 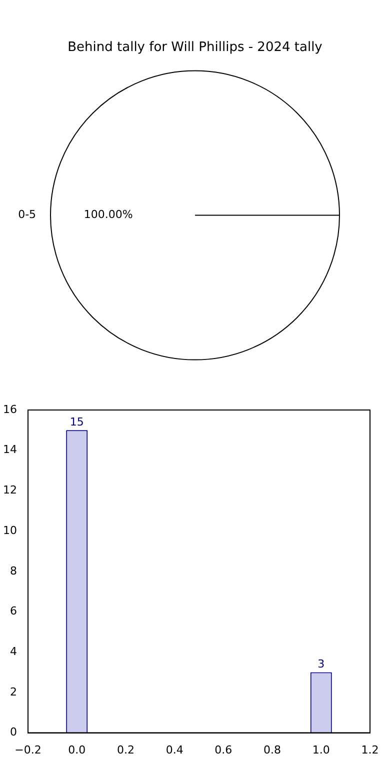 What do you see at coordinates (9, 530) in the screenshot?
I see `y-tick-label: 10` at bounding box center [9, 530].